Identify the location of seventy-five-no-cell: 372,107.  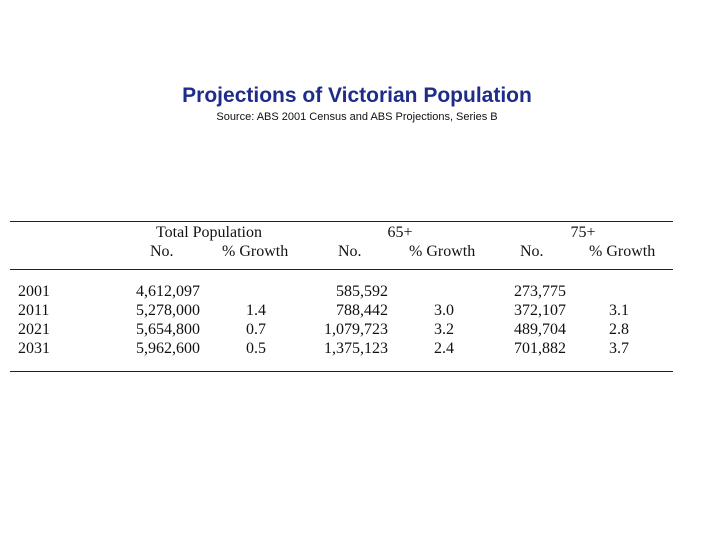
(540, 310).